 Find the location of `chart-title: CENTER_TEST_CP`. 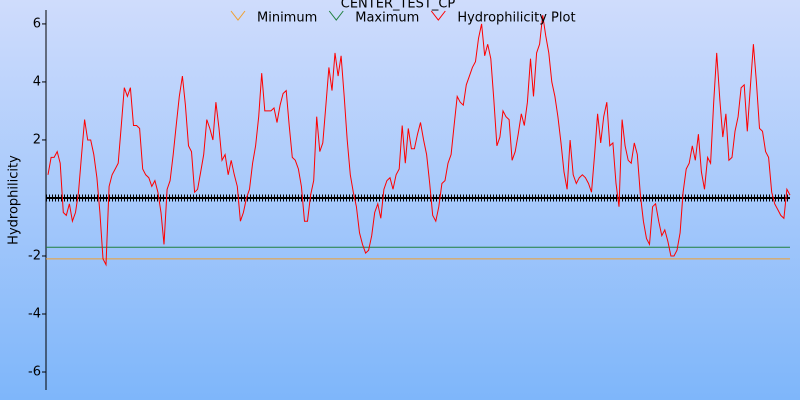

chart-title: CENTER_TEST_CP is located at coordinates (398, 6).